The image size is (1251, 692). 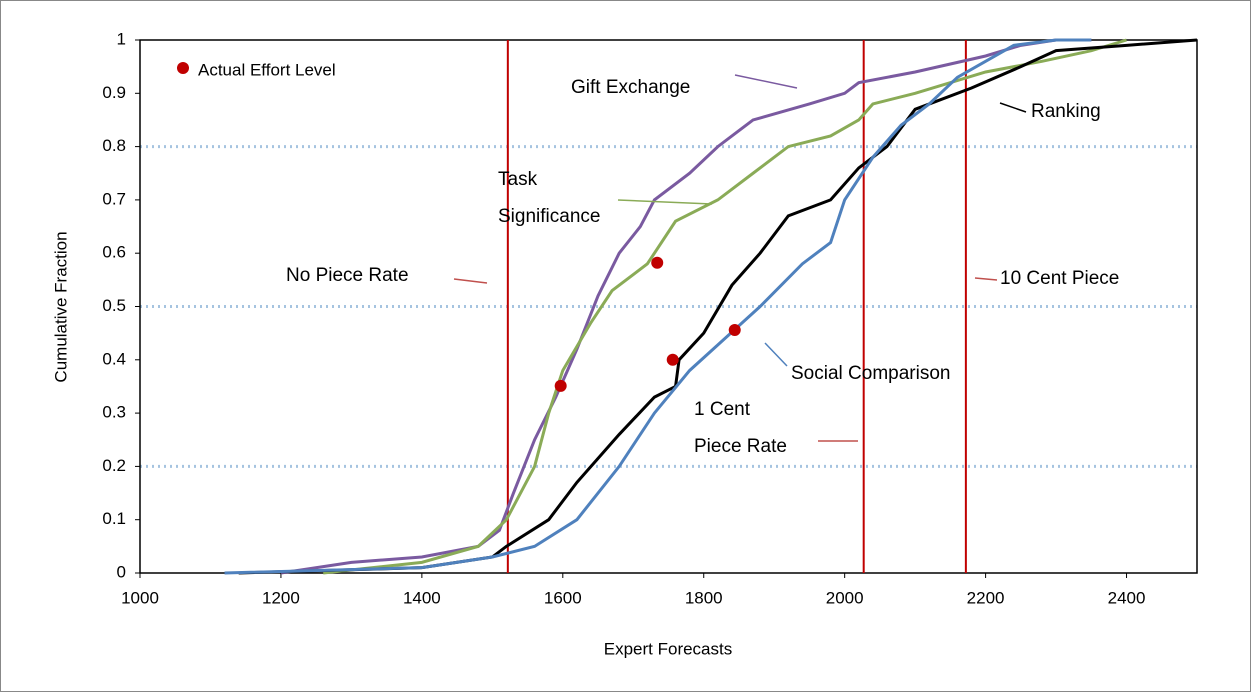 What do you see at coordinates (267, 69) in the screenshot?
I see `legend-label: Actual Effort Level` at bounding box center [267, 69].